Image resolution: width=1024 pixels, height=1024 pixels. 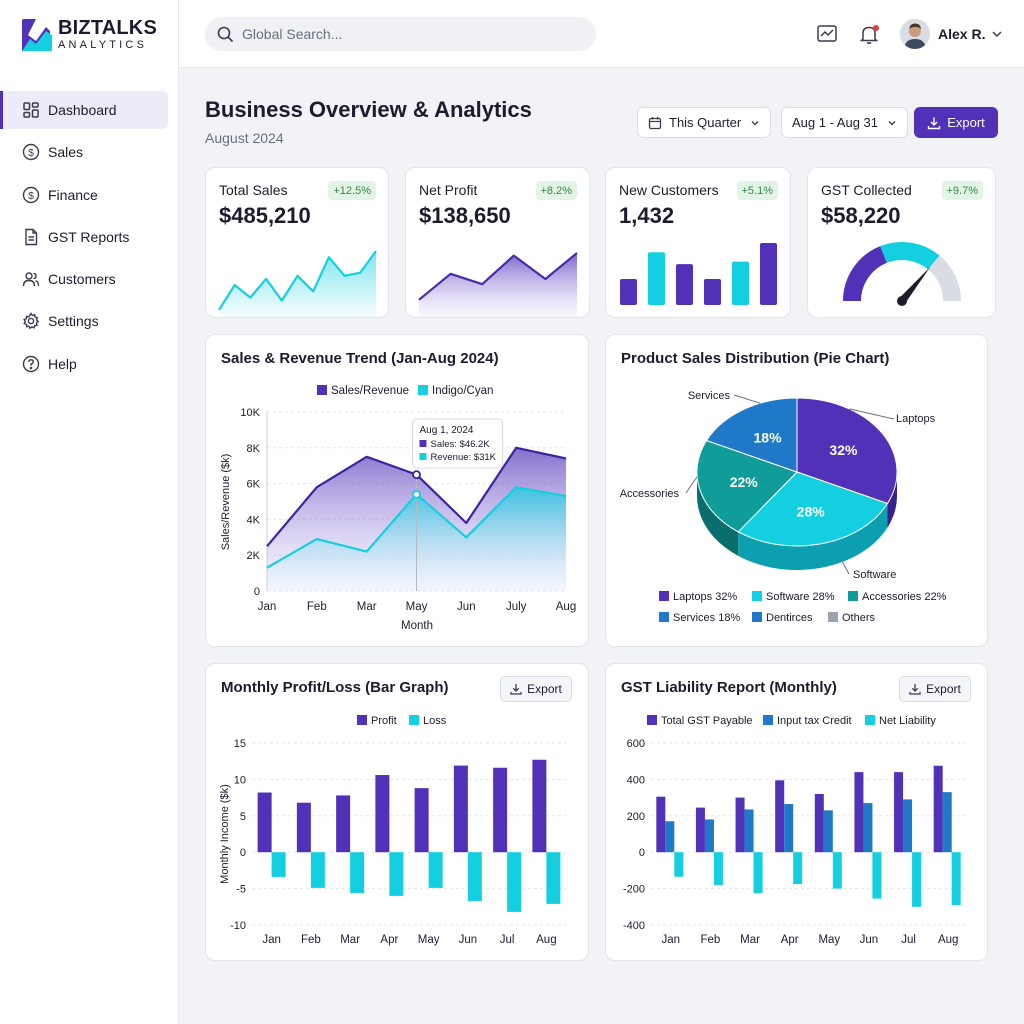 What do you see at coordinates (705, 597) in the screenshot?
I see `legend-label: Laptops 32%` at bounding box center [705, 597].